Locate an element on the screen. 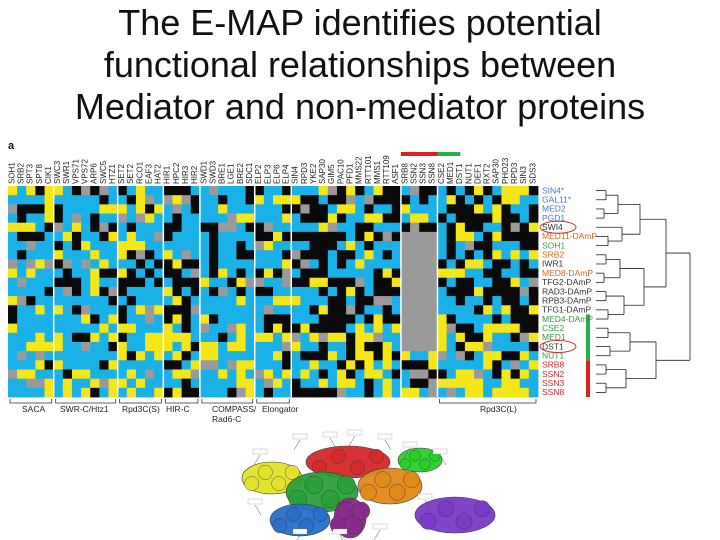  module-subunit is located at coordinates (360, 511).